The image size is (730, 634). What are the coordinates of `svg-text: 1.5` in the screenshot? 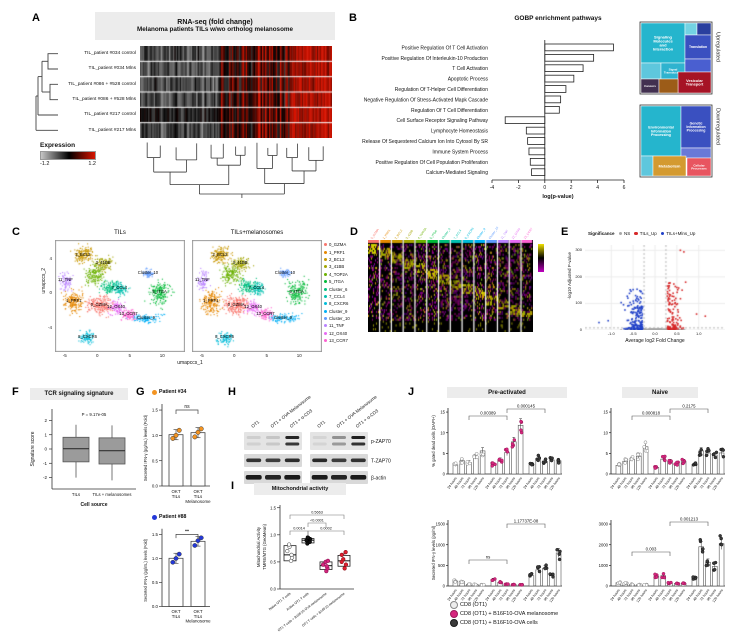 It's located at (273, 507).